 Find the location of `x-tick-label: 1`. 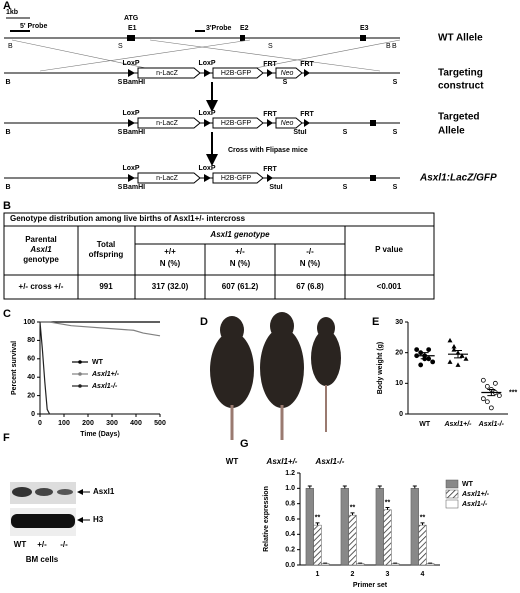

x-tick-label: 1 is located at coordinates (318, 574).